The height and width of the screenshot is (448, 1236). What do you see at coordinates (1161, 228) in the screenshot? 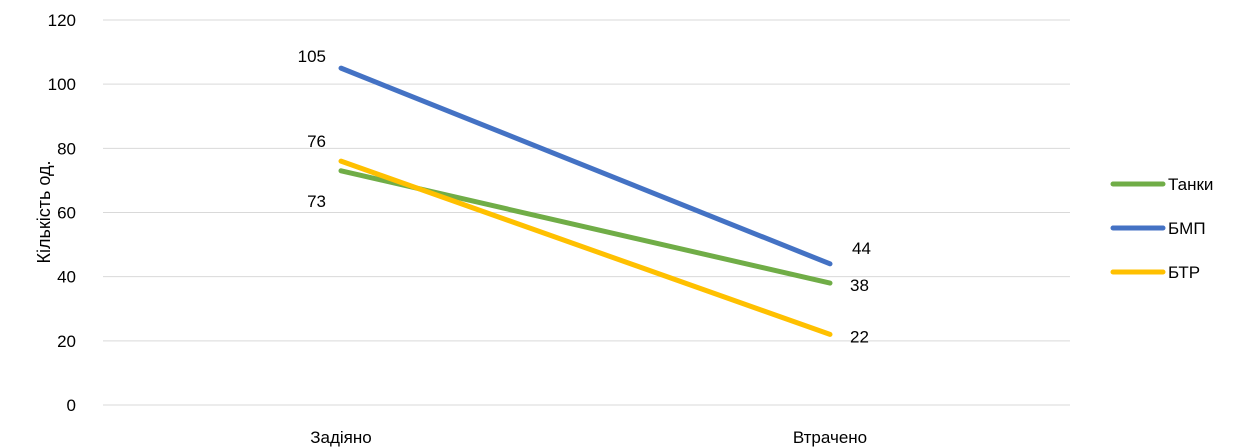
I see `legend: Танки БМП БТР` at bounding box center [1161, 228].